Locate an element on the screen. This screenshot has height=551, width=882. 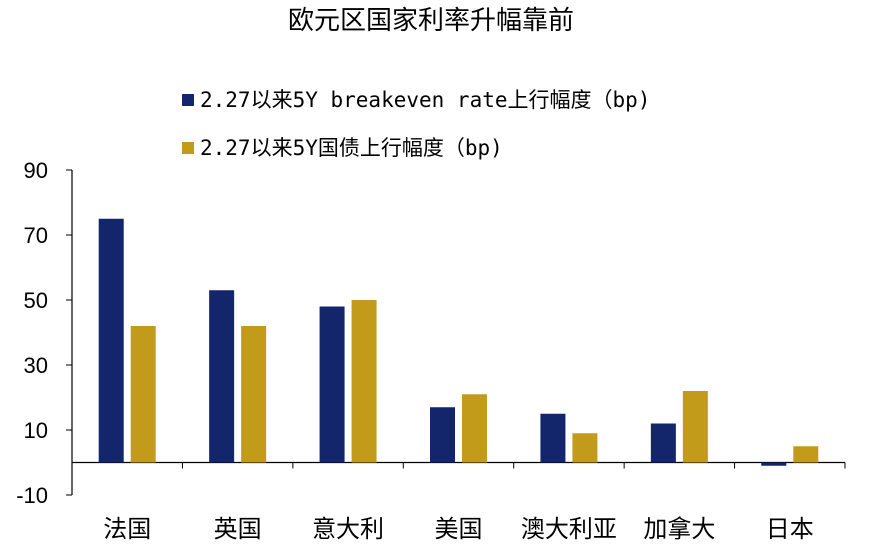
x-tick-label: 意大利 is located at coordinates (348, 529).